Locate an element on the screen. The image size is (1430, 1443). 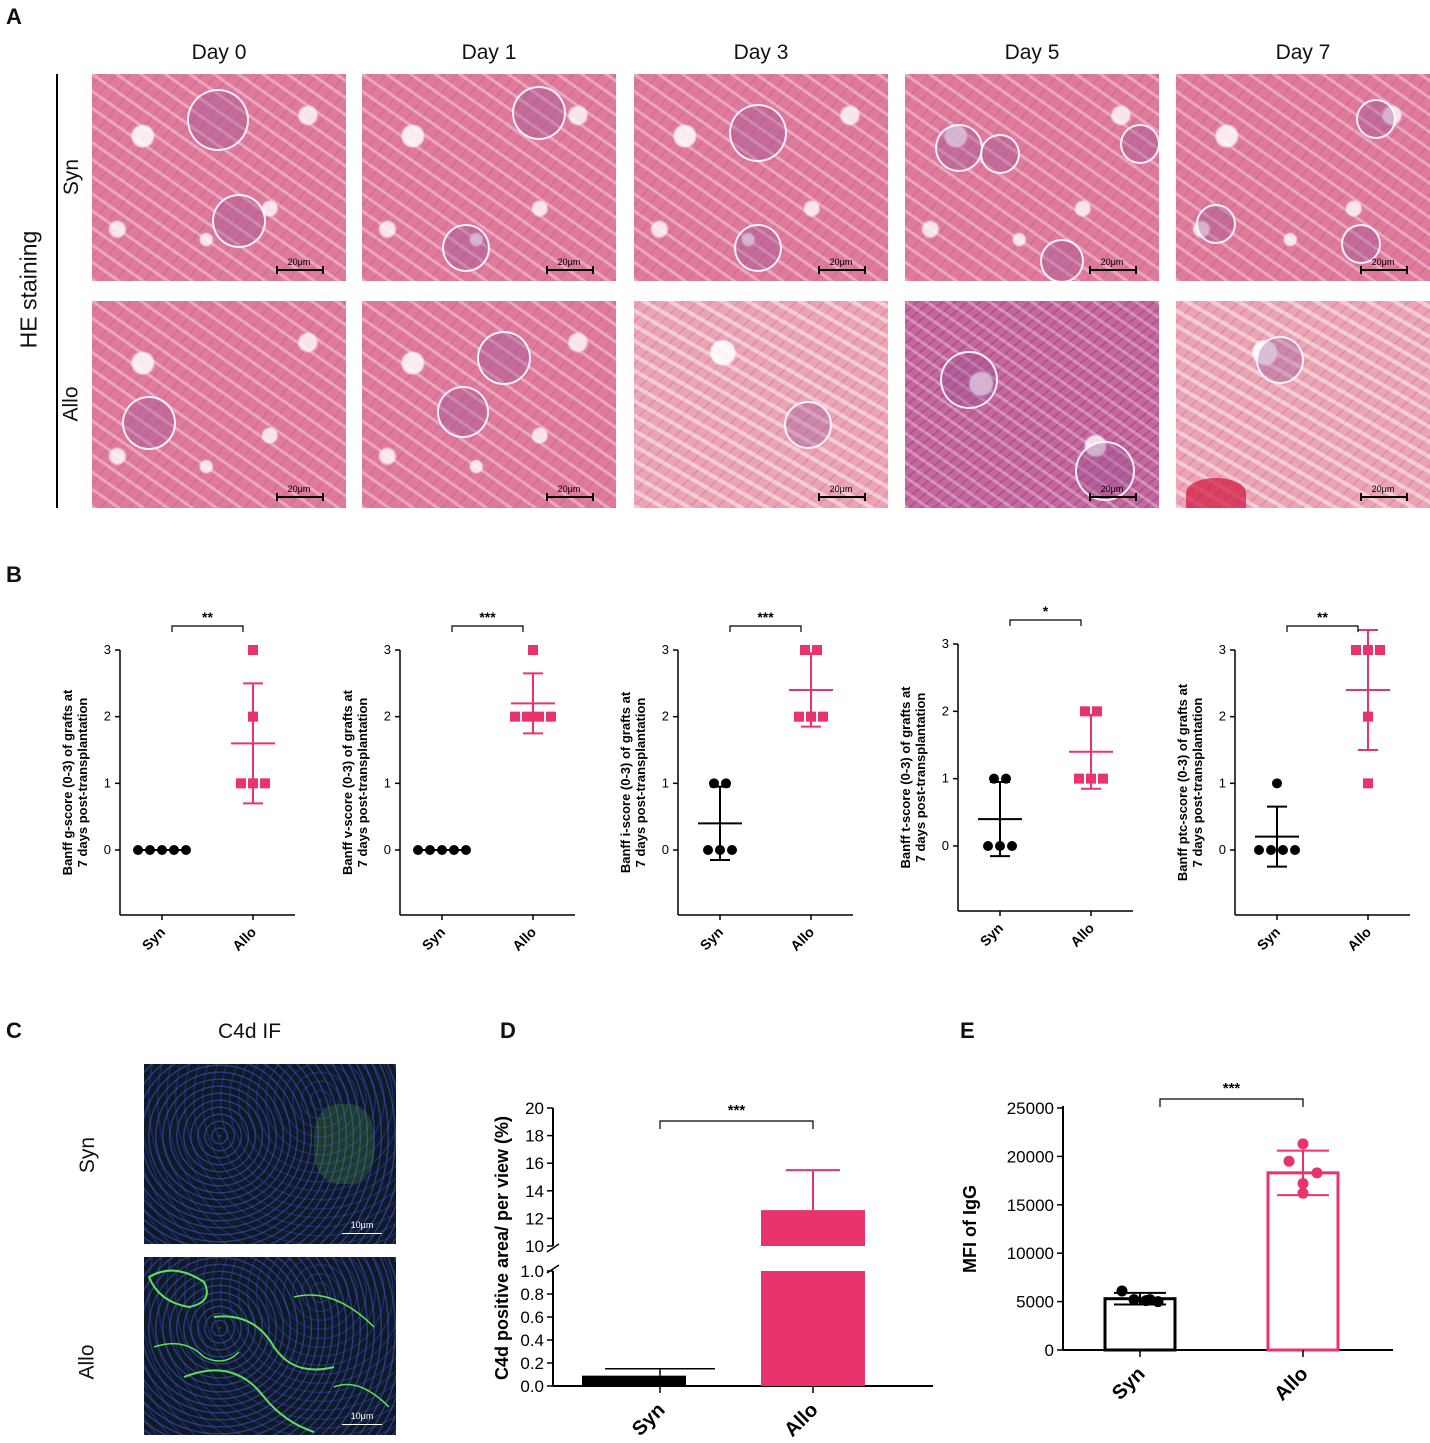
y-tick-label: 16 is located at coordinates (534, 1163).